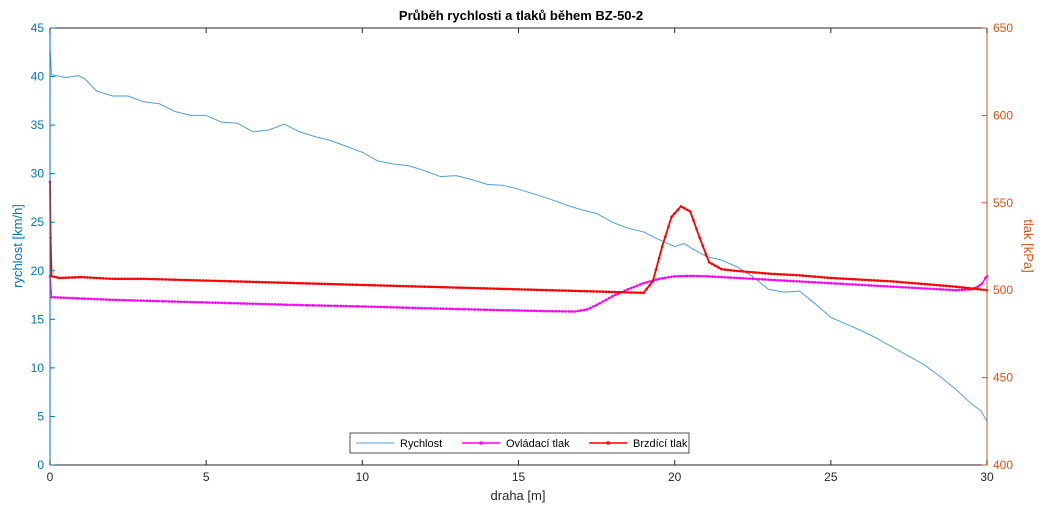 The height and width of the screenshot is (511, 1045). Describe the element at coordinates (399, 444) in the screenshot. I see `legend-item-rychlost: Rychlost` at that location.